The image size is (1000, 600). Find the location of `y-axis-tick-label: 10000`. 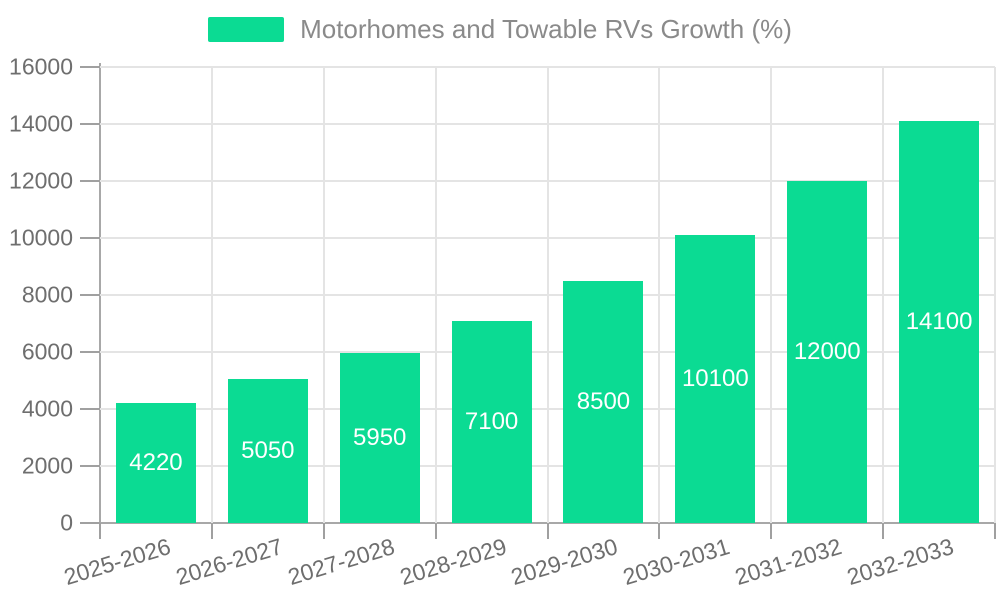

y-axis-tick-label: 10000 is located at coordinates (41, 237).